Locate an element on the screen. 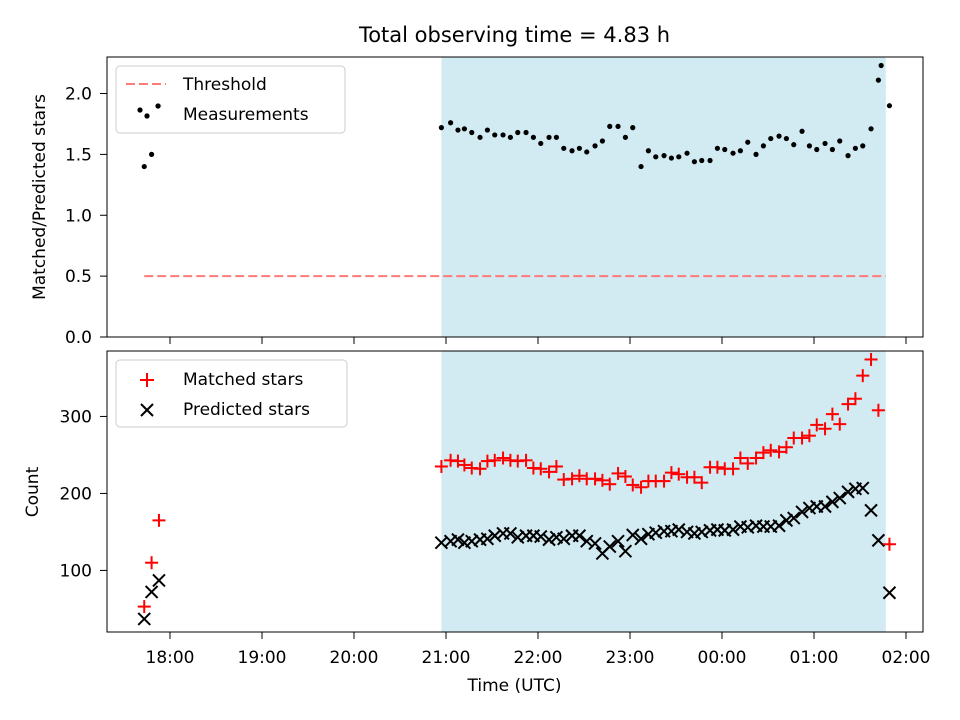 The image size is (960, 720). bottom-y-ticks: 100 200 300 is located at coordinates (83, 494).